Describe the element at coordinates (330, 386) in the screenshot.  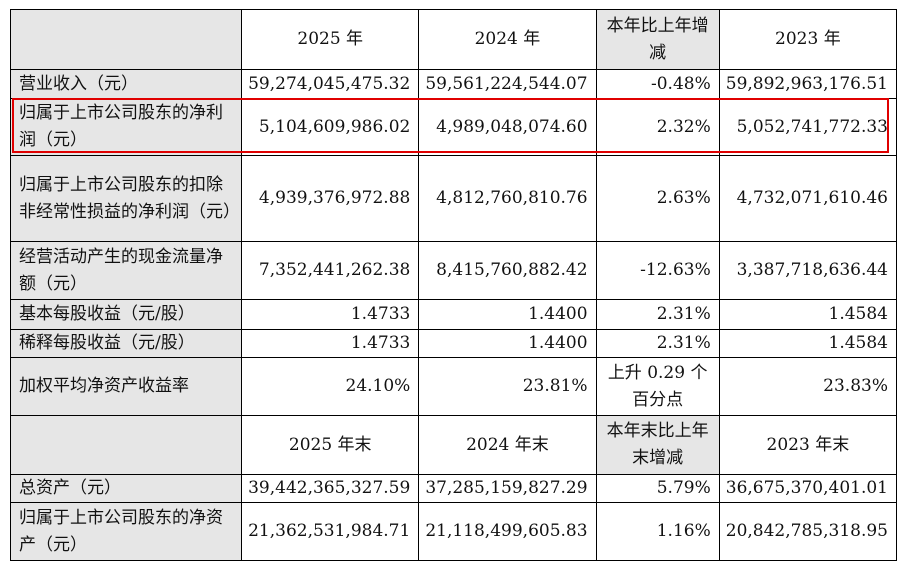
I see `value-2025: 24.10%` at that location.